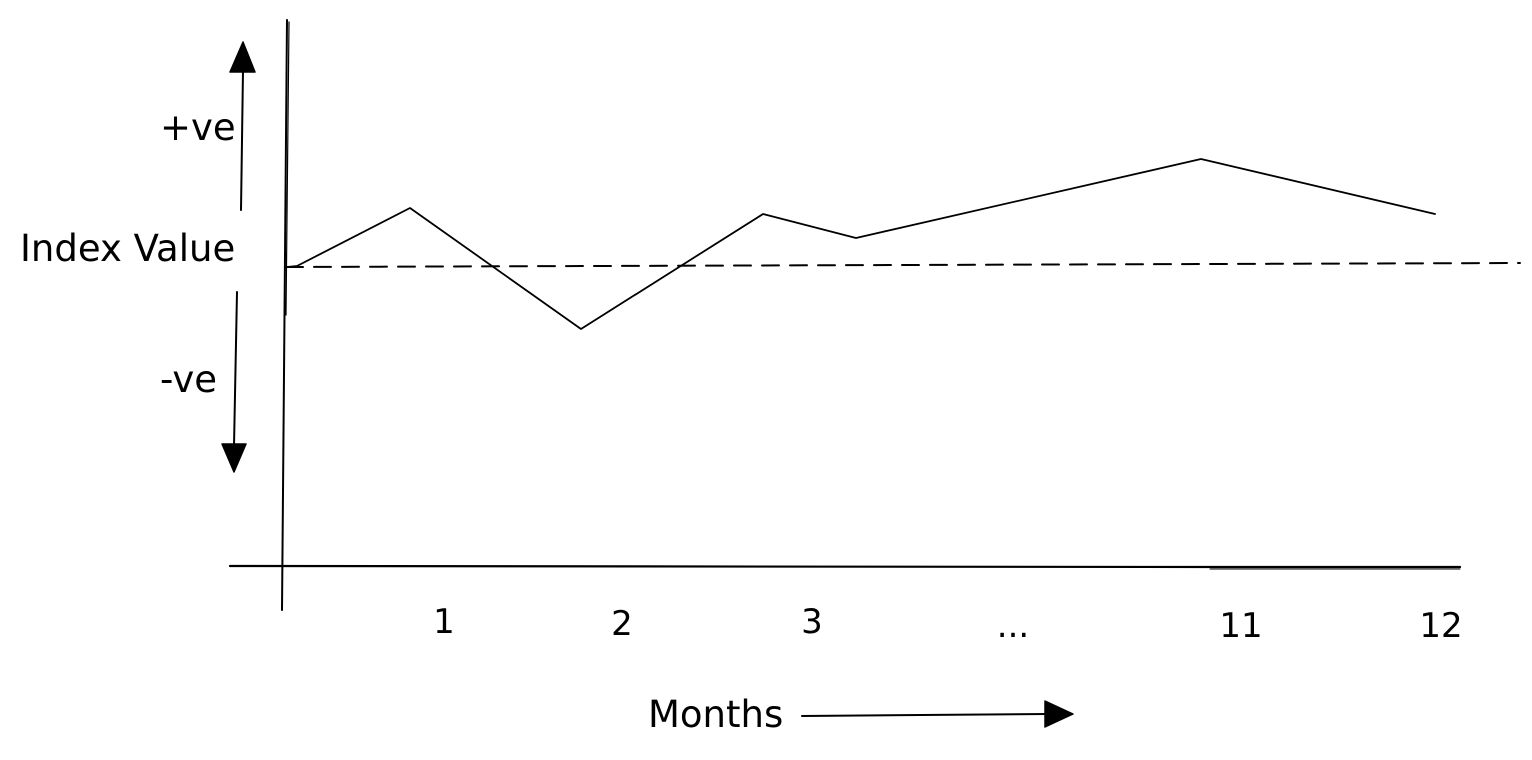 This screenshot has width=1532, height=760. Describe the element at coordinates (444, 622) in the screenshot. I see `x-tick-label: 1` at that location.